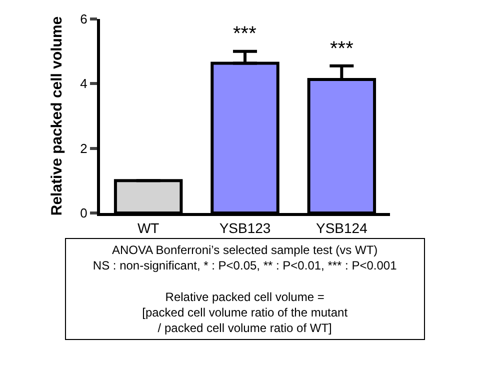 This screenshot has width=480, height=370. I want to click on text: Relative packed cell volume = [packed cell volume ratio of the mutant / packed cell volume ratio of WT], so click(245, 312).